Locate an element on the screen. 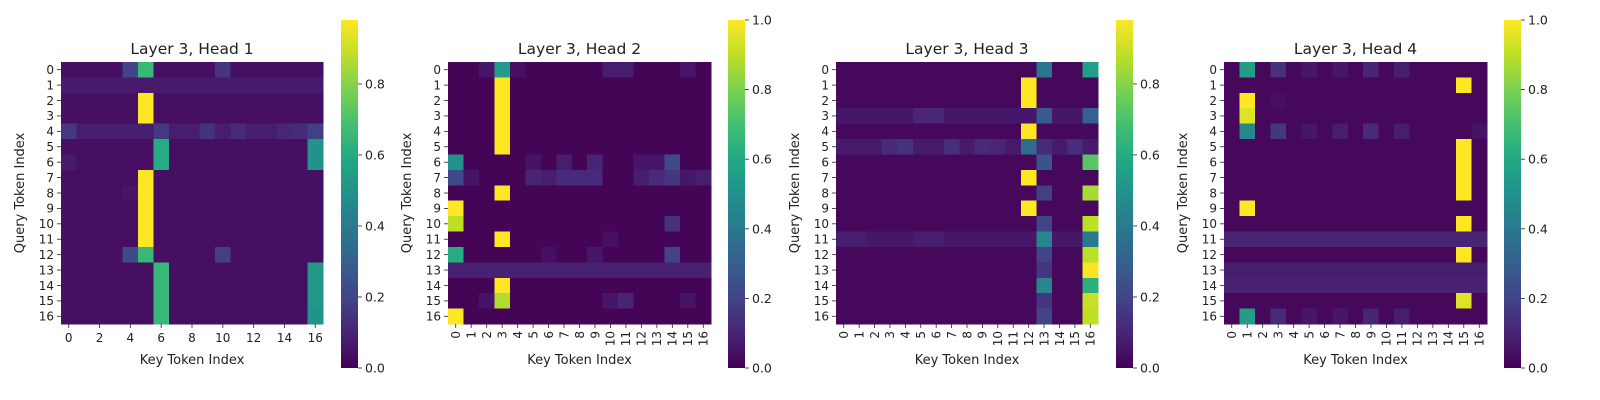 The image size is (1600, 400). x-tick-label: 9 is located at coordinates (595, 335).